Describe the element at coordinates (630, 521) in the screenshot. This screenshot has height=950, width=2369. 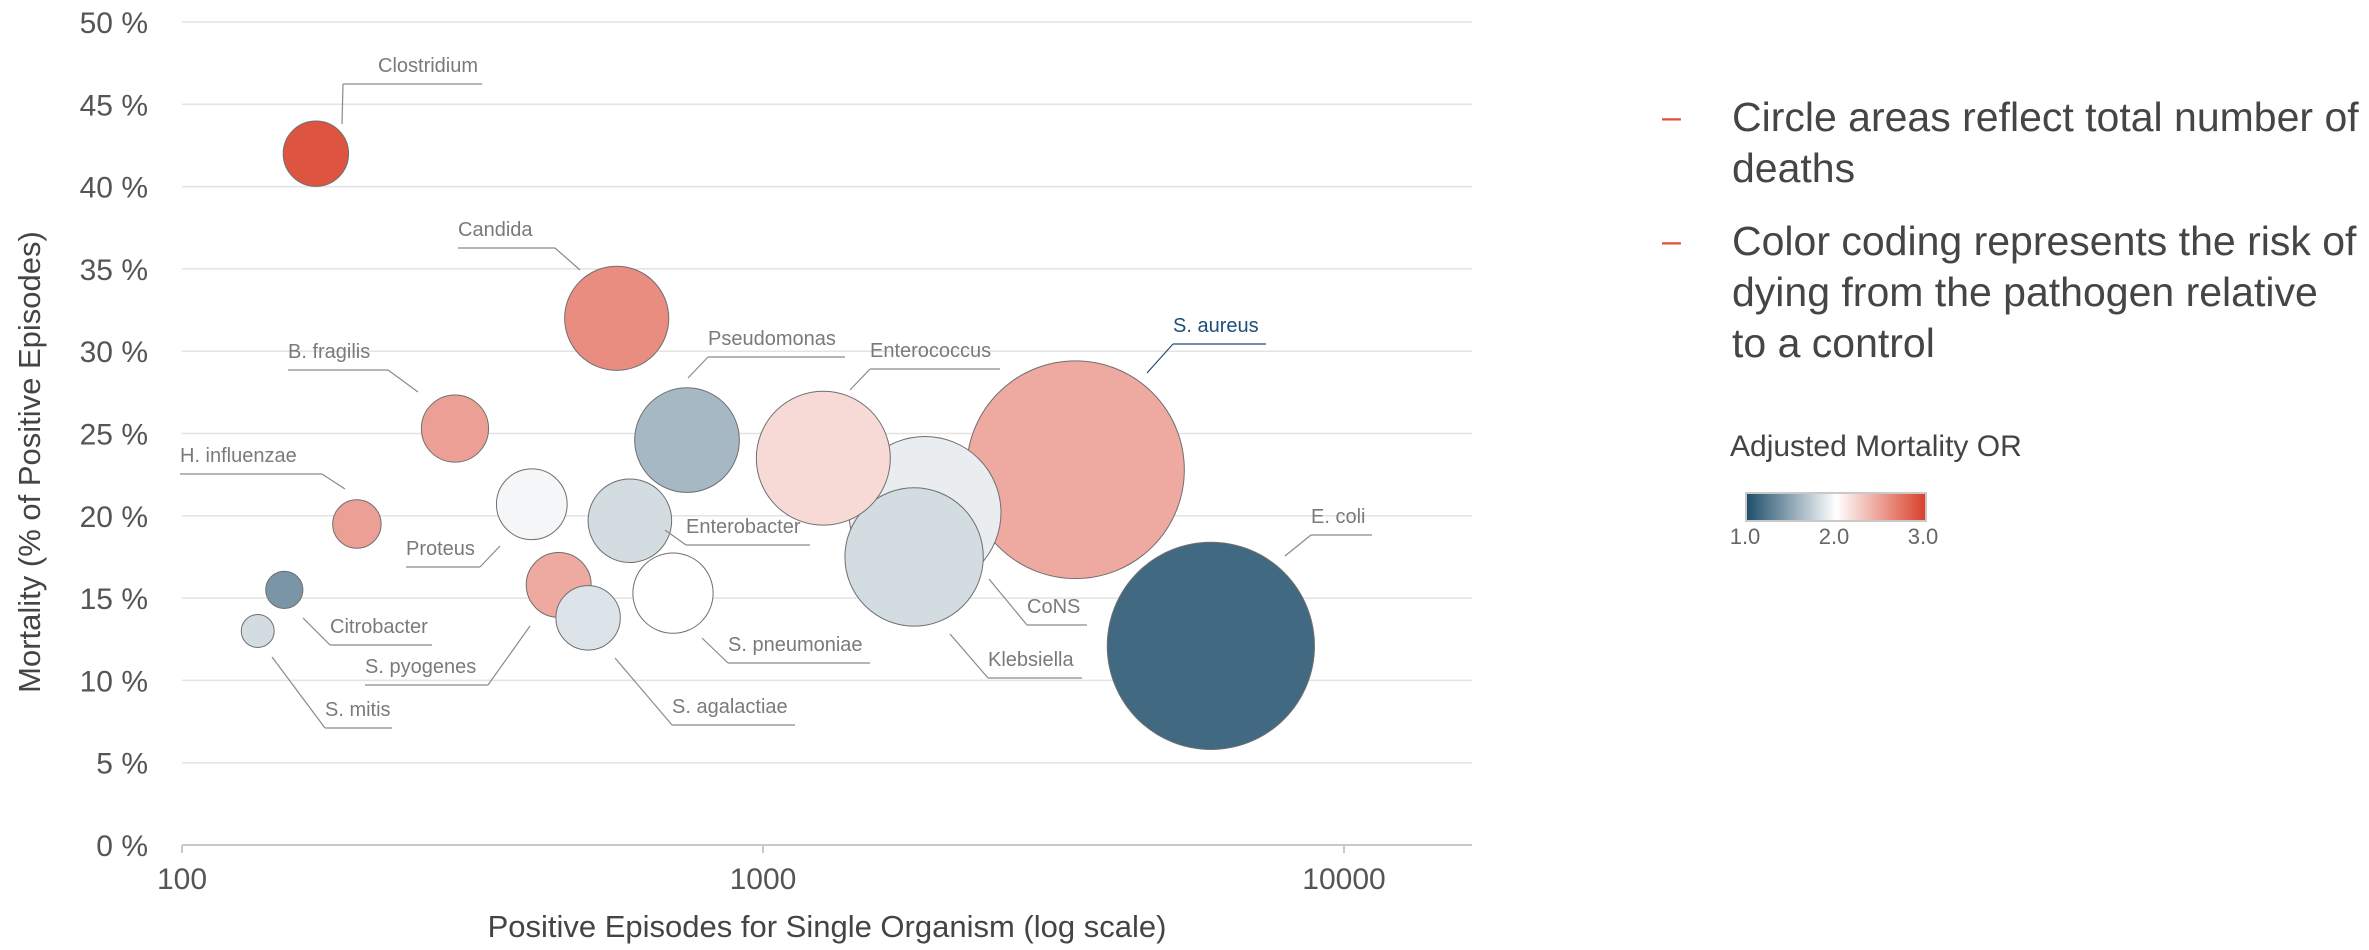
I see `bubble-enterobacter` at that location.